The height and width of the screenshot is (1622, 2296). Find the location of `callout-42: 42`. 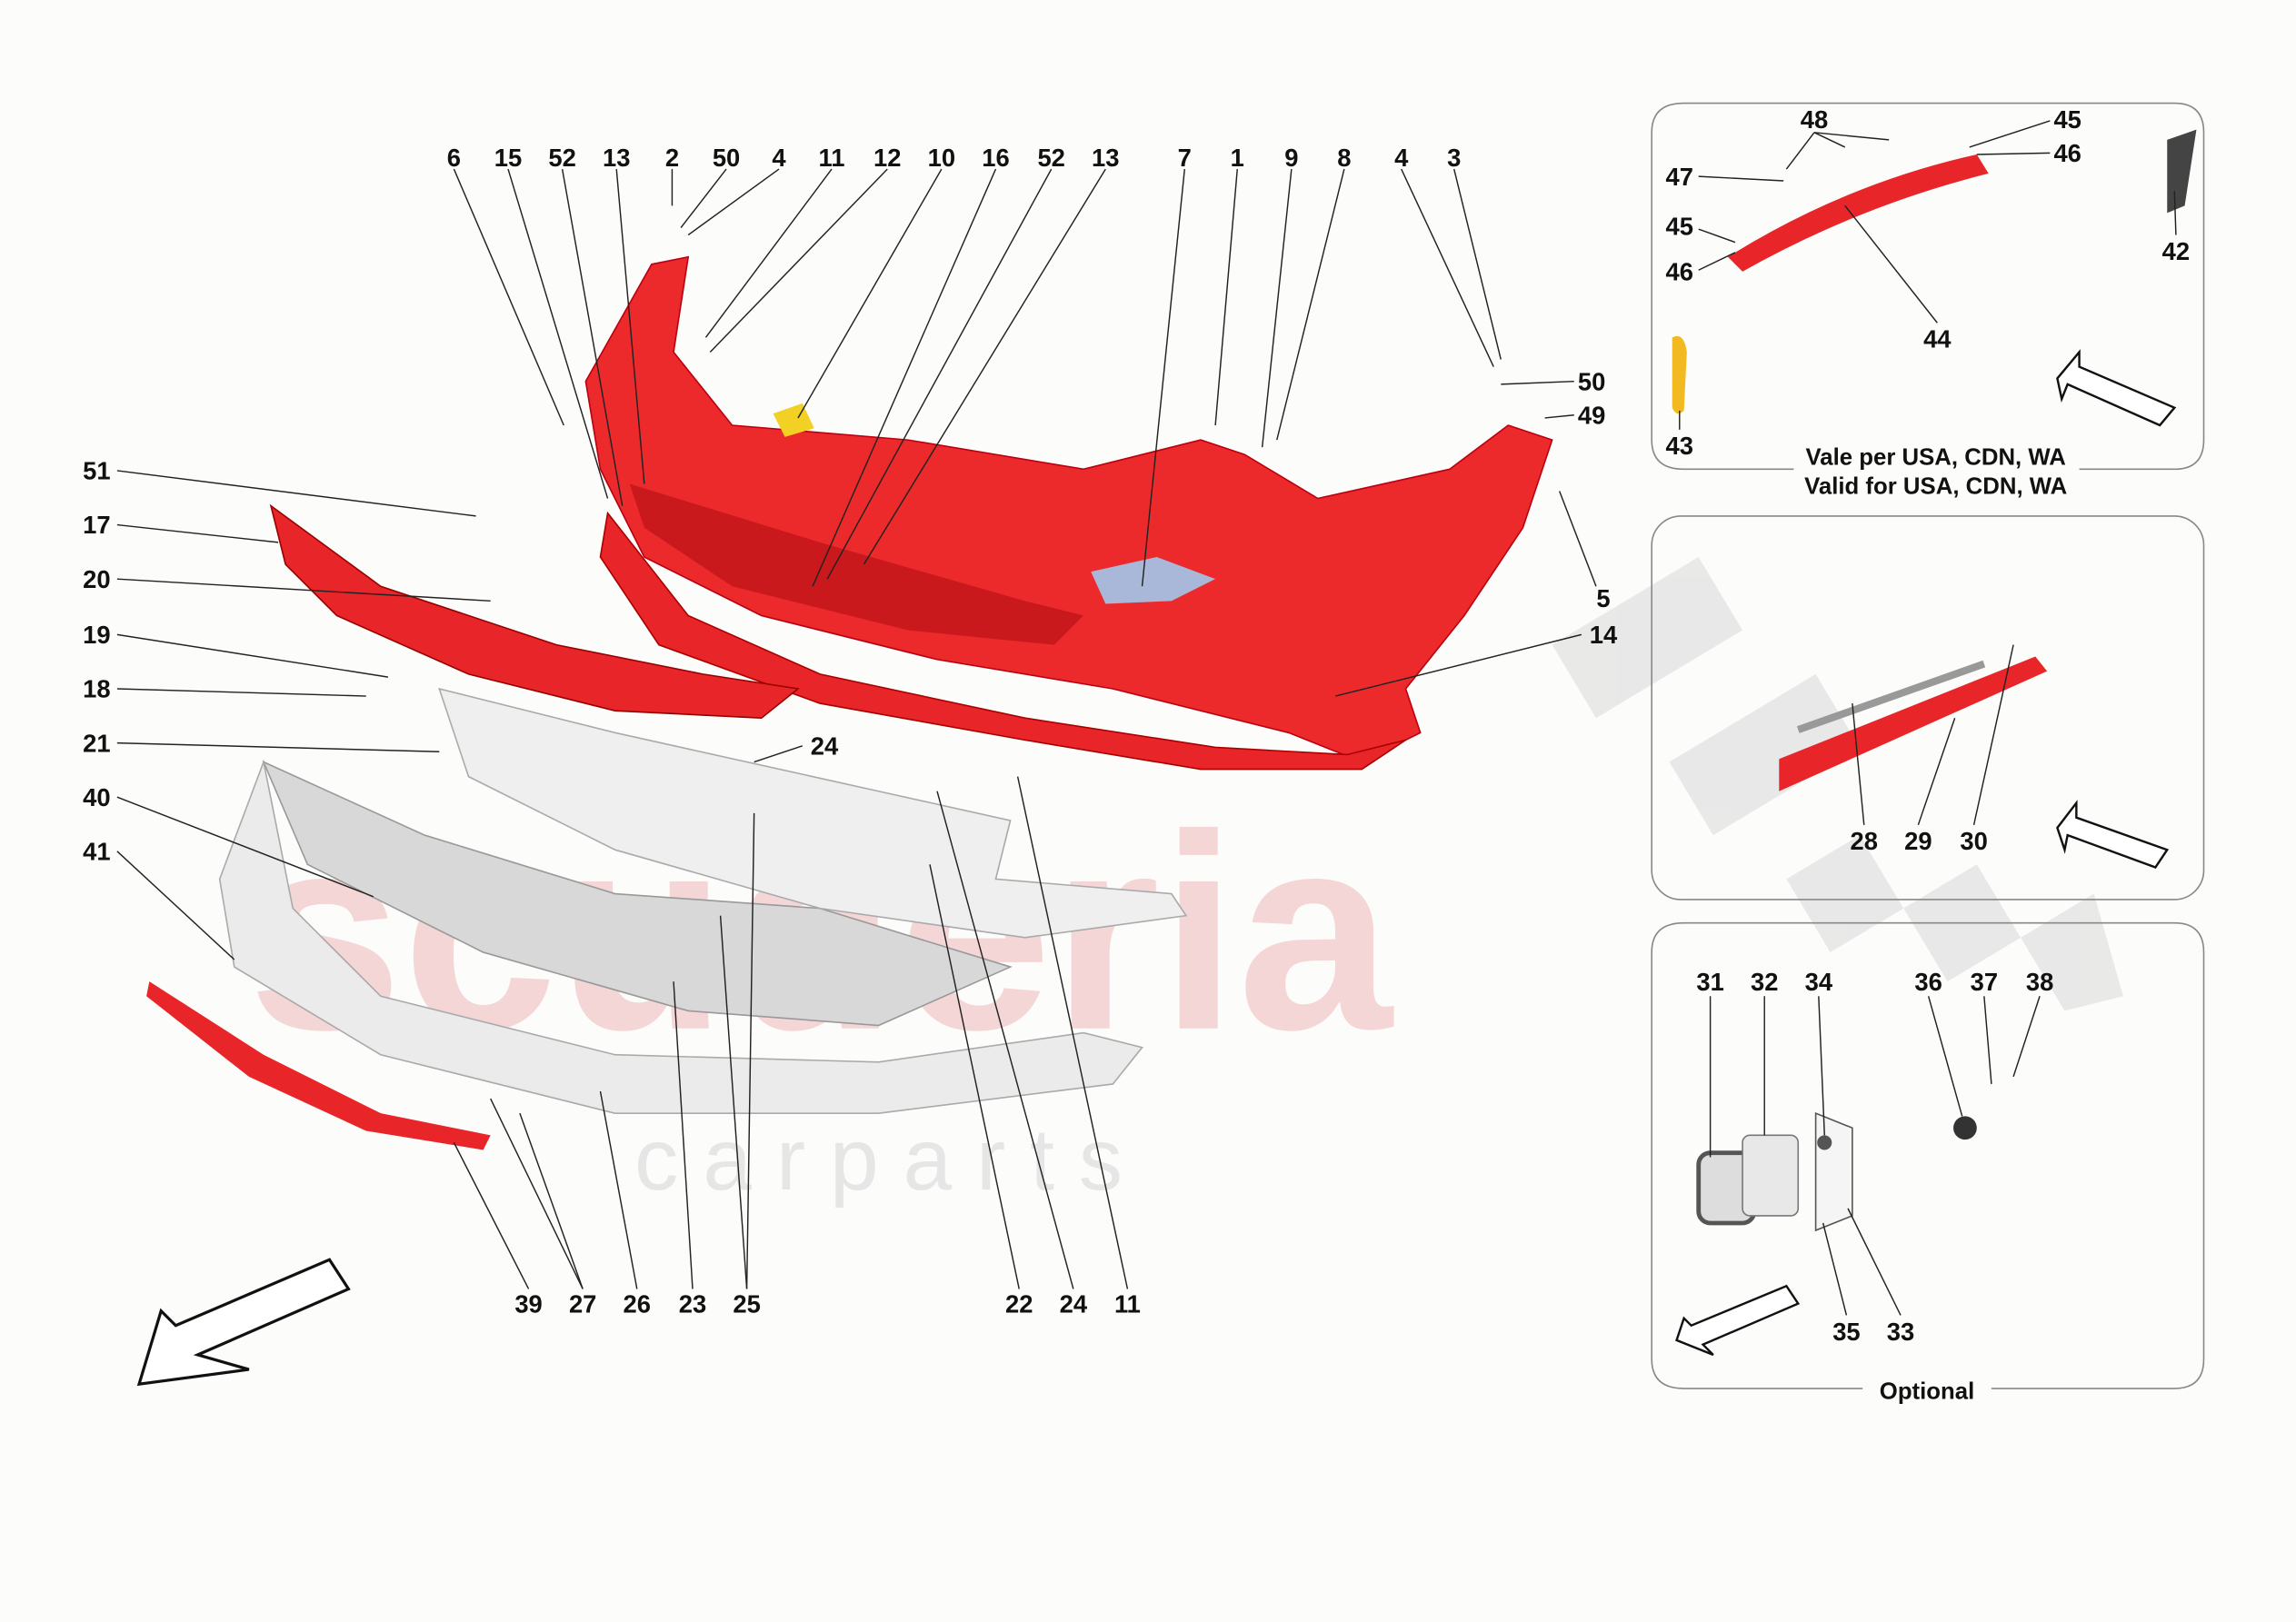

callout-42: 42 is located at coordinates (2176, 251).